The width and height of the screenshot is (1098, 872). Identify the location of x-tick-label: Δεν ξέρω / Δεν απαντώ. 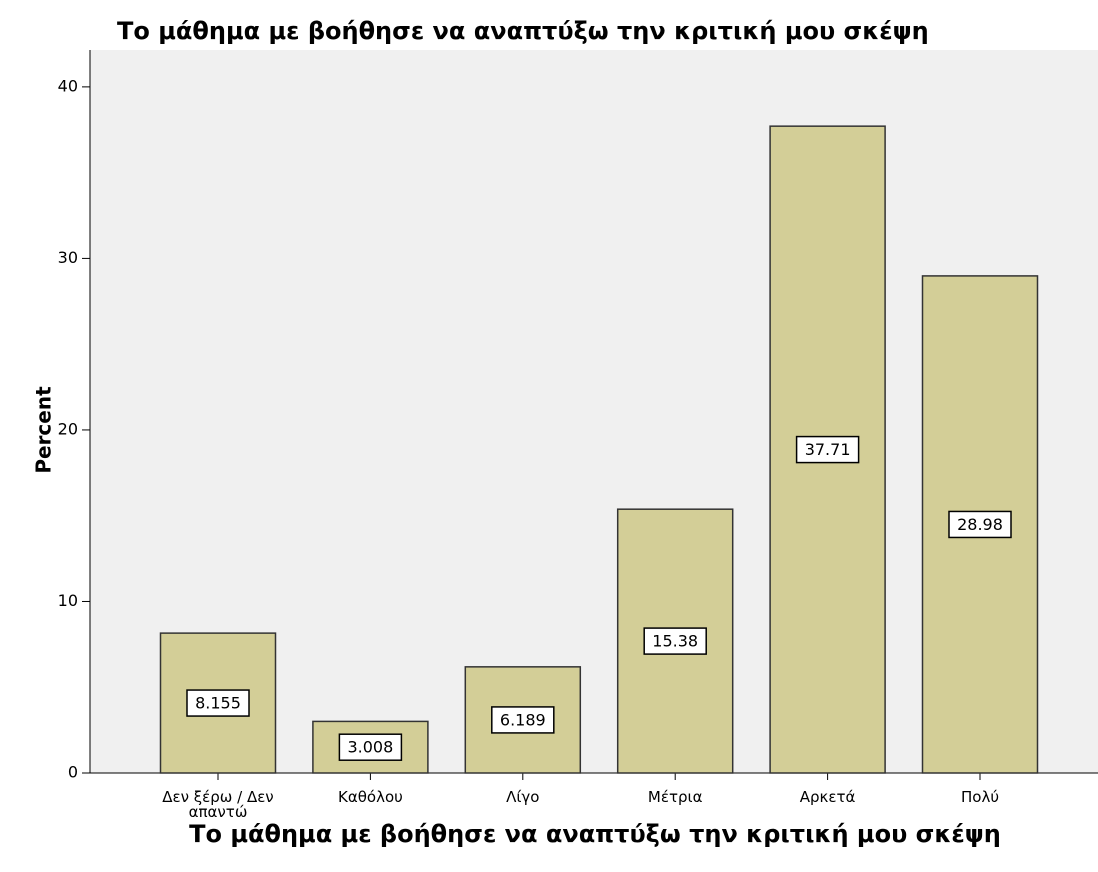
(218, 804).